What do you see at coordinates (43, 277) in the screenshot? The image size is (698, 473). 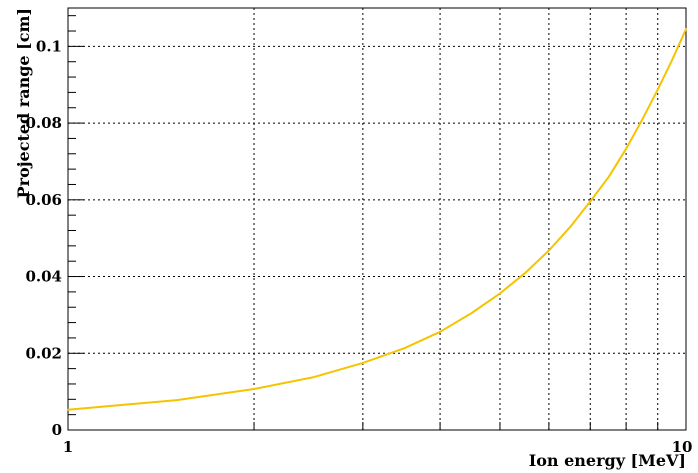 I see `y-tick-label: 0.04` at bounding box center [43, 277].